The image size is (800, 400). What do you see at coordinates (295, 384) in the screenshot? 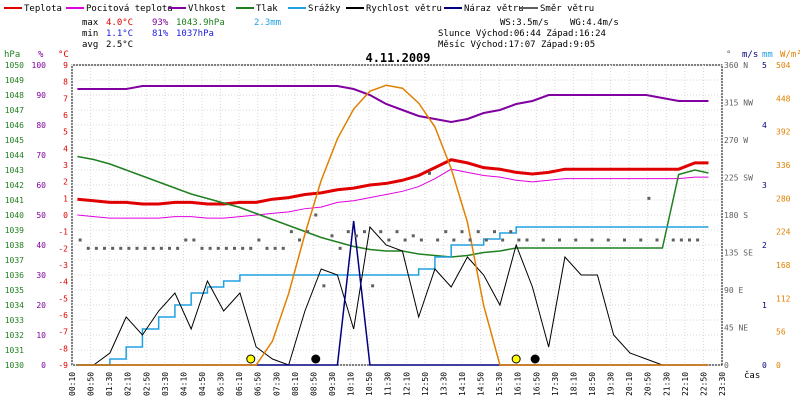
I see `x-tick-label: 08:10` at bounding box center [295, 384].